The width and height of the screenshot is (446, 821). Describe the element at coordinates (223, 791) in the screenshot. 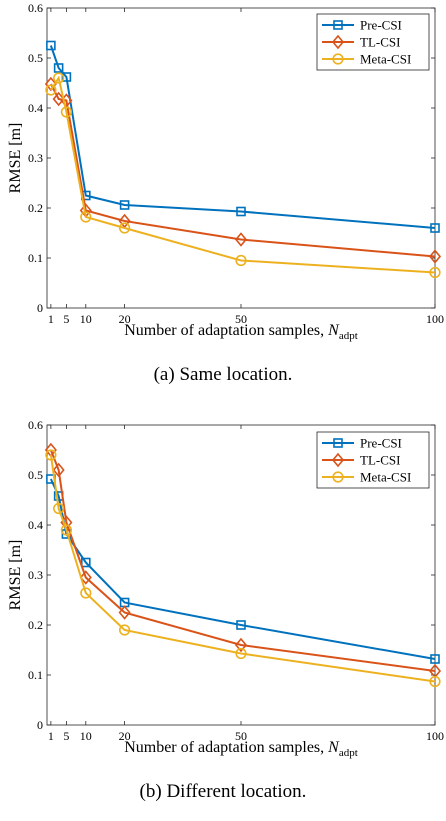

I see `figure-caption: (b) Different location.` at that location.